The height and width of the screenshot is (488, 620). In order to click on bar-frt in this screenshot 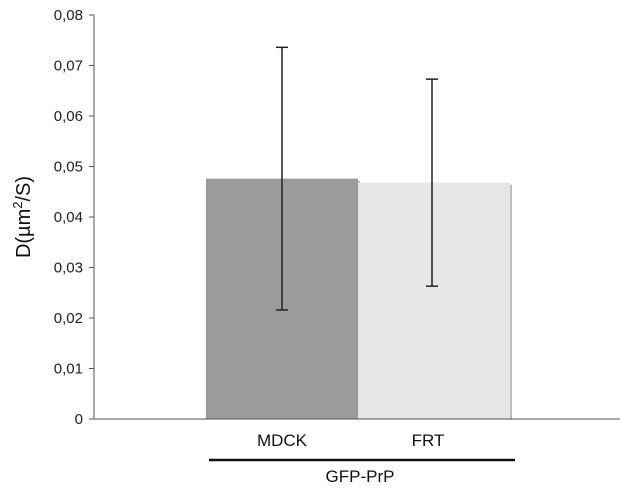, I will do `click(434, 300)`.